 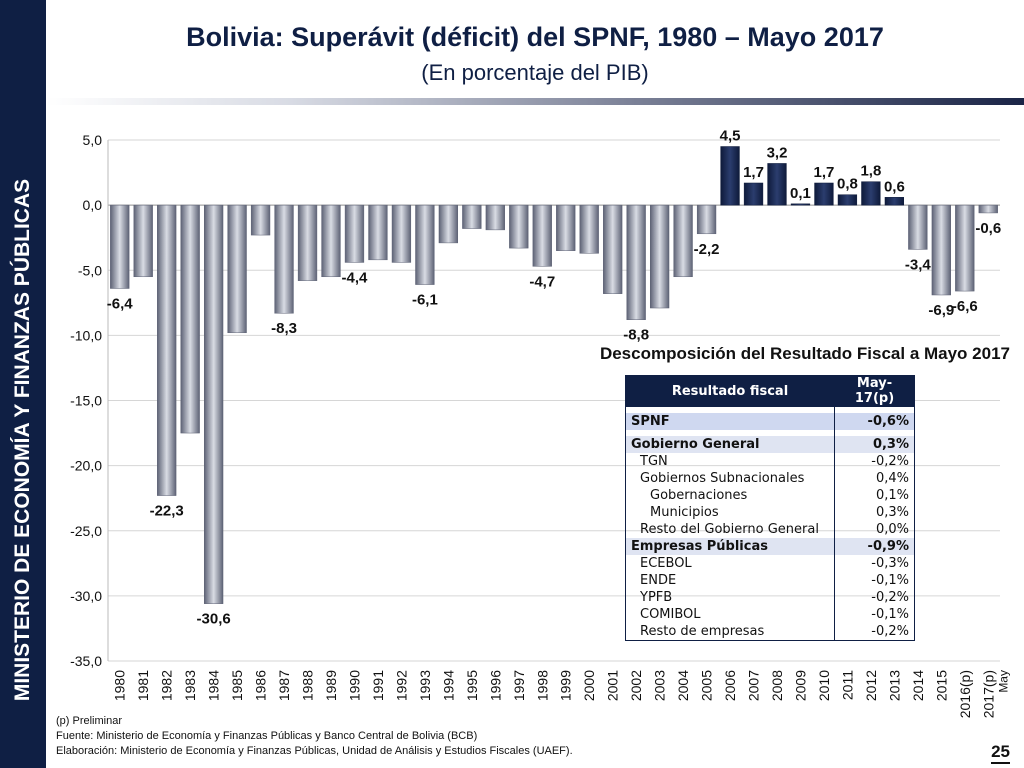 I want to click on table-row: ECEBOL -0,3%, so click(x=770, y=563).